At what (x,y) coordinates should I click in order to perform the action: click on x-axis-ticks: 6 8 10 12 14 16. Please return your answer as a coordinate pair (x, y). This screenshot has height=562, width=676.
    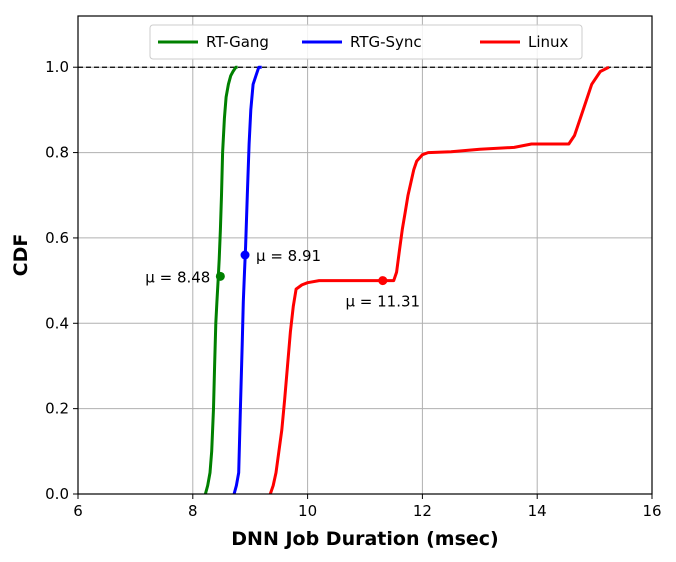
    Looking at the image, I should click on (367, 507).